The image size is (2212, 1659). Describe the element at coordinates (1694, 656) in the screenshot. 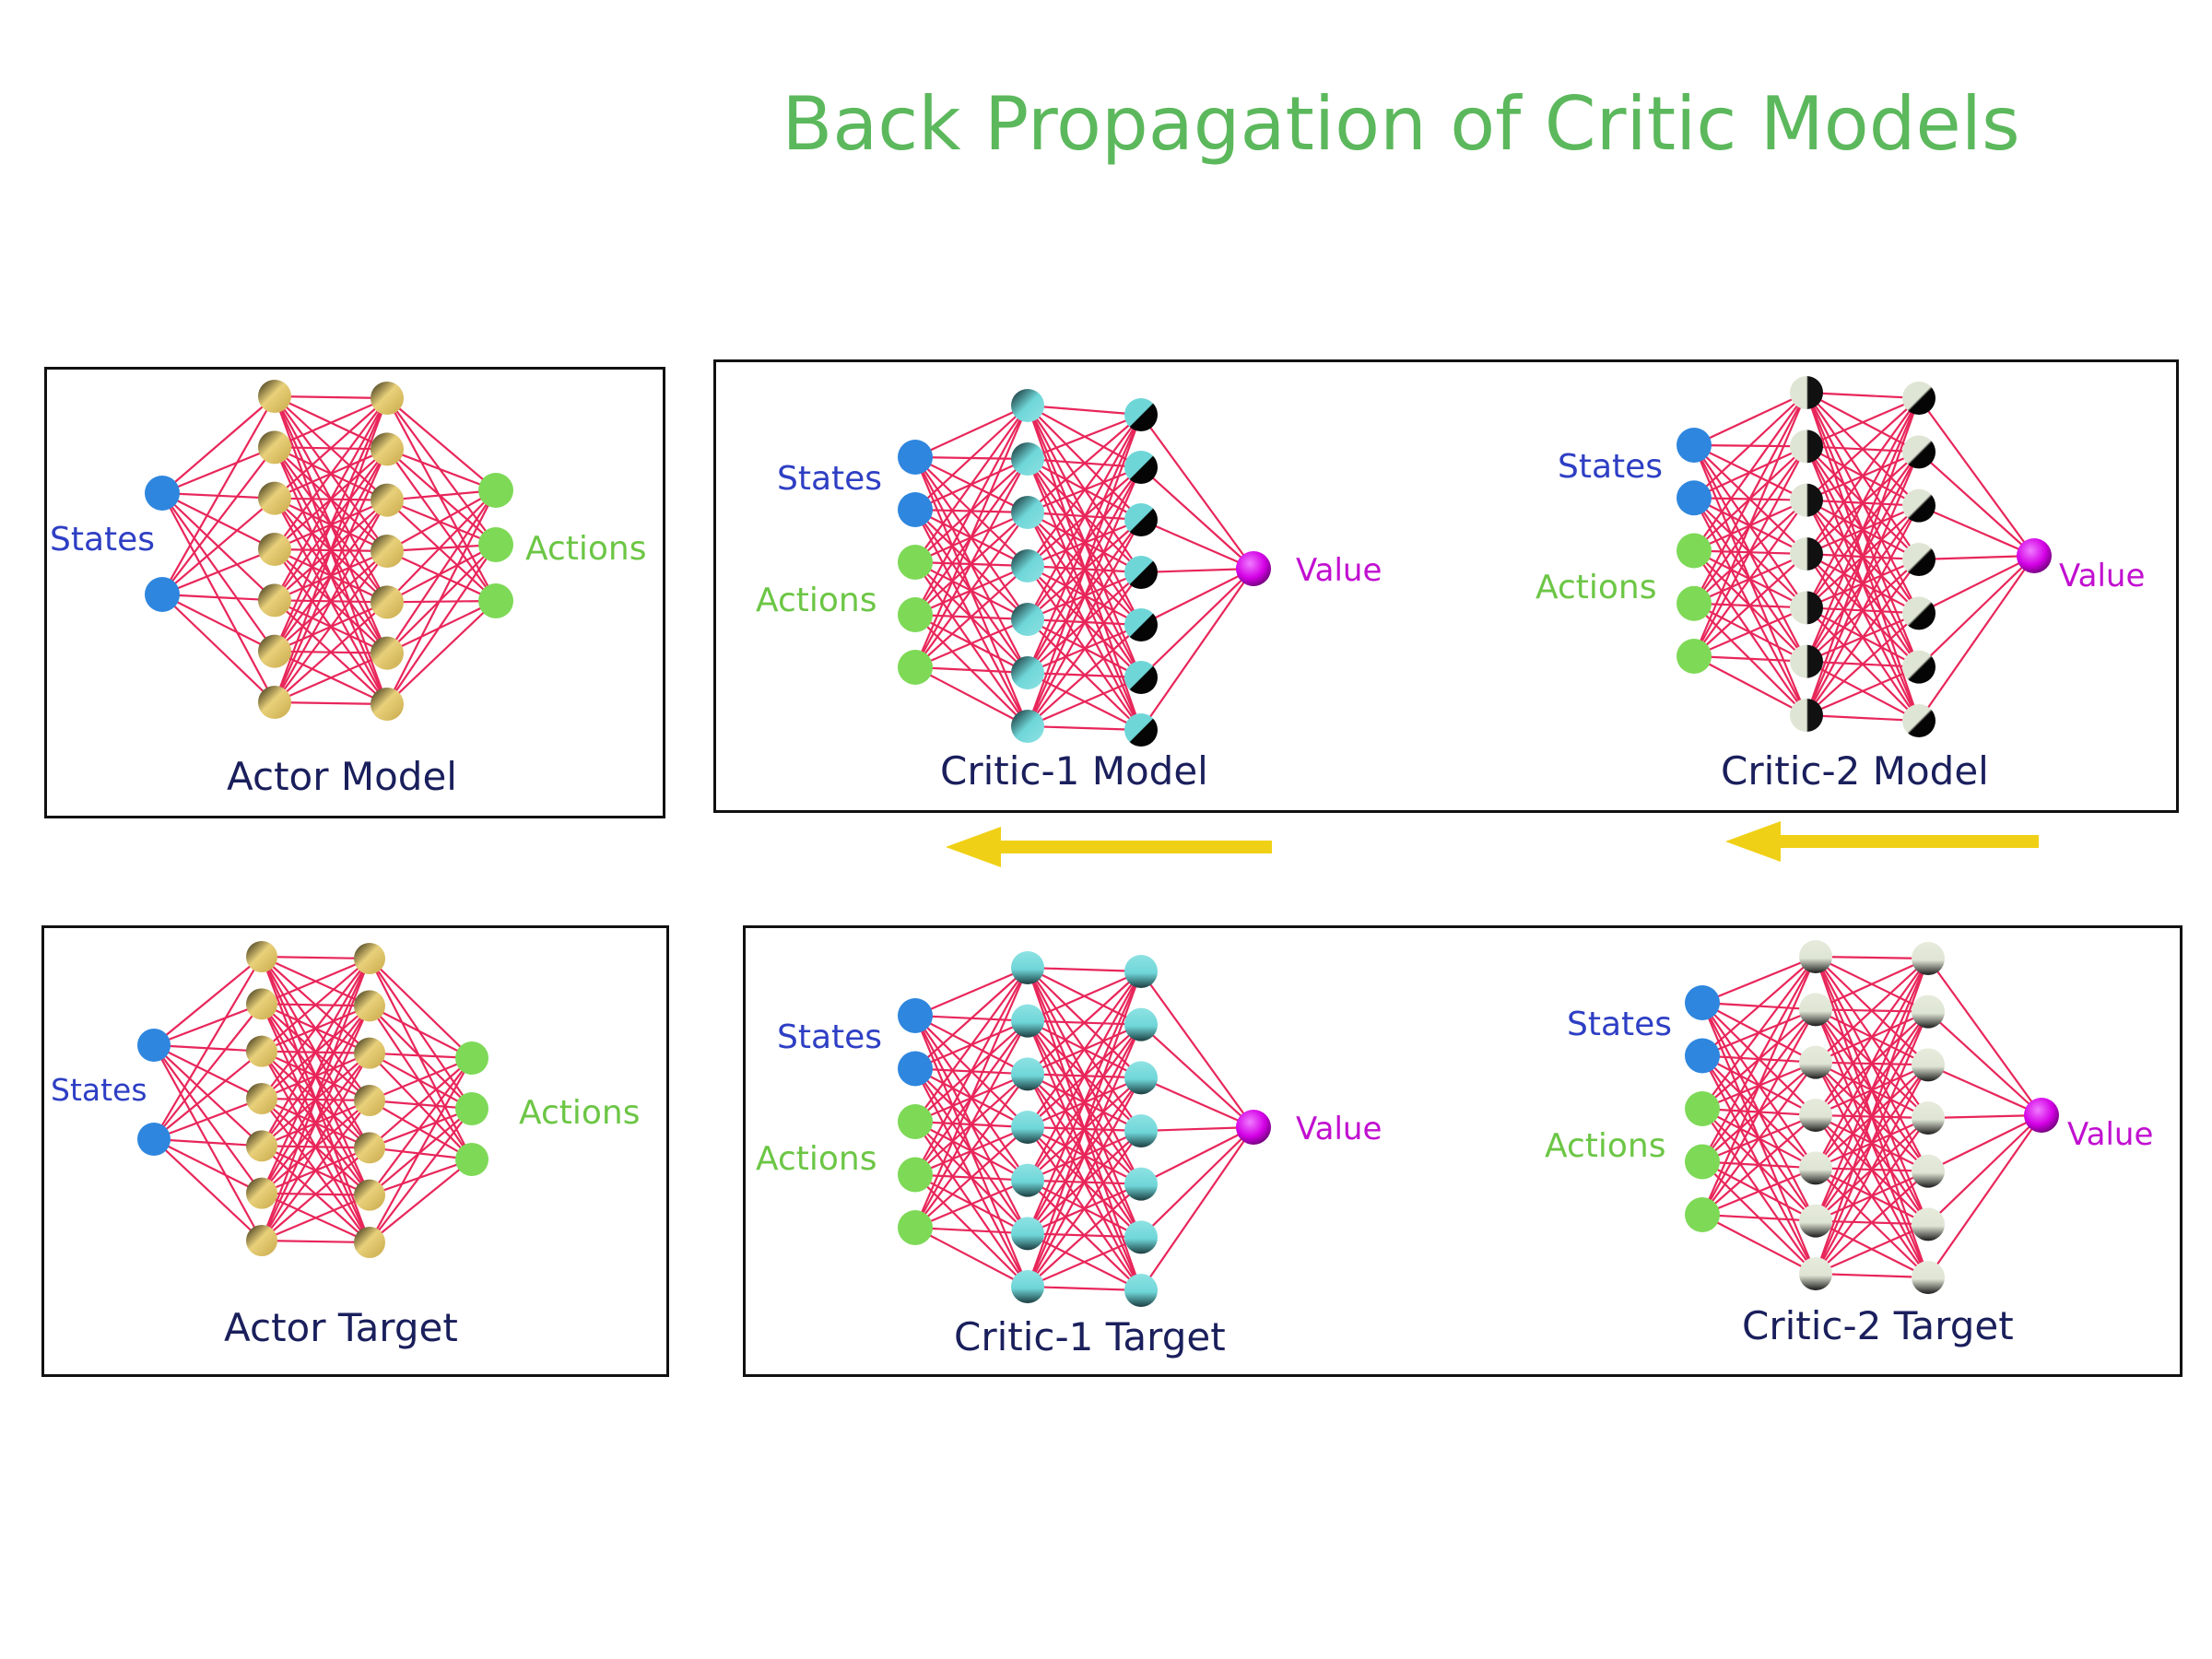

I see `critic2-model-input-node` at that location.